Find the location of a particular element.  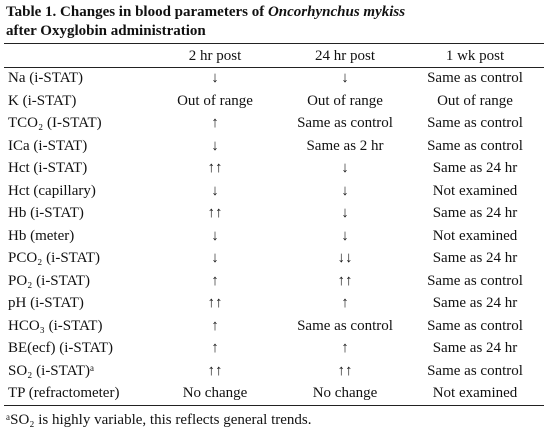

row-label: PO₂ (i-STAT) is located at coordinates (49, 280).